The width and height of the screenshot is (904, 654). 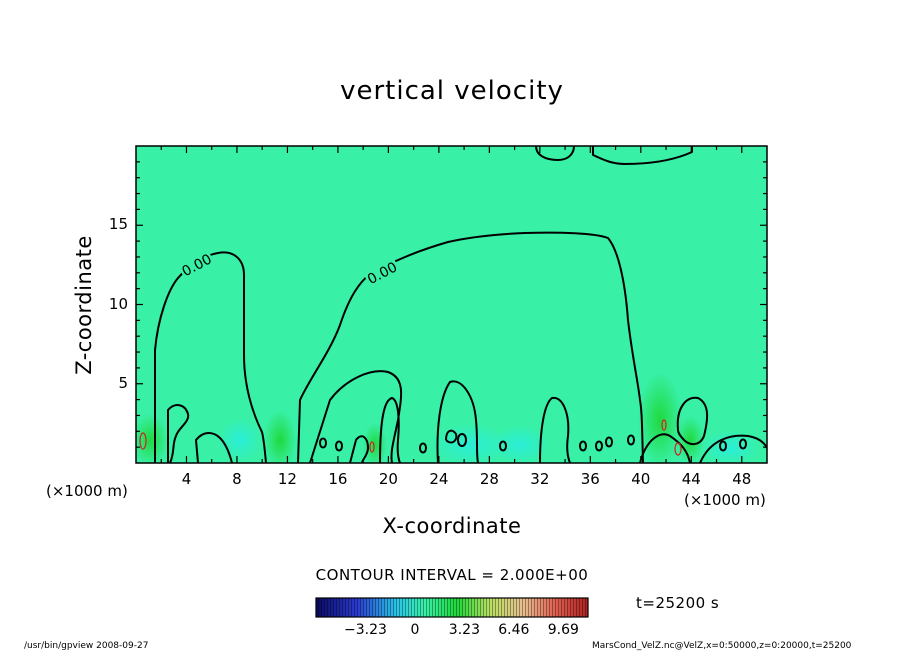 What do you see at coordinates (742, 479) in the screenshot?
I see `x-tick-label: 48` at bounding box center [742, 479].